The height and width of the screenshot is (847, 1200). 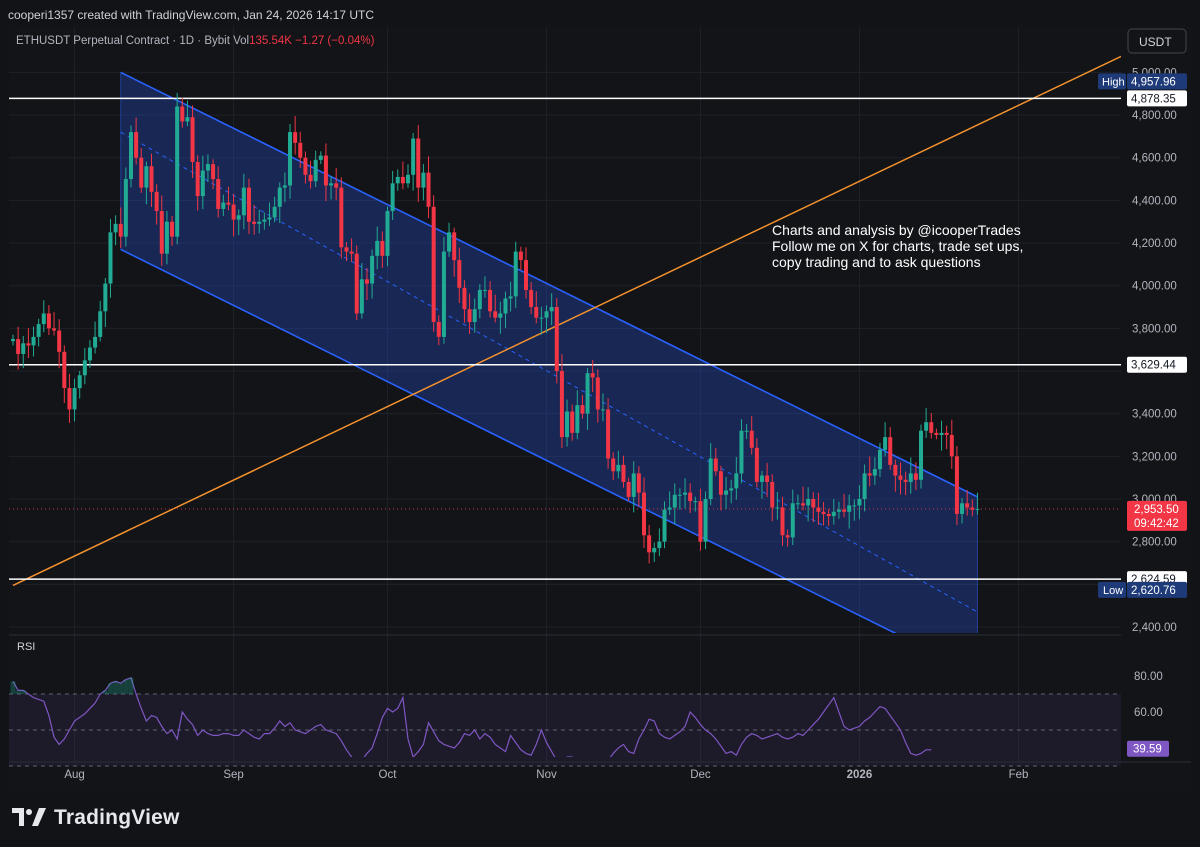 I want to click on low-tag-label: Low, so click(x=1113, y=591).